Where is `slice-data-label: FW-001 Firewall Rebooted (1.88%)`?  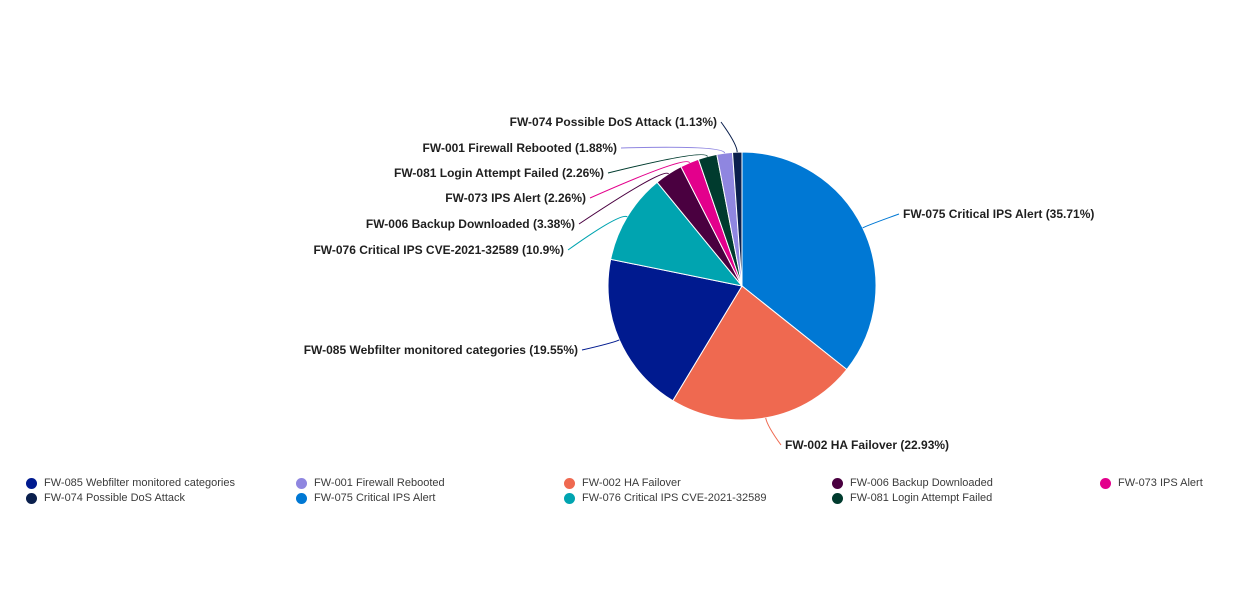
slice-data-label: FW-001 Firewall Rebooted (1.88%) is located at coordinates (520, 148).